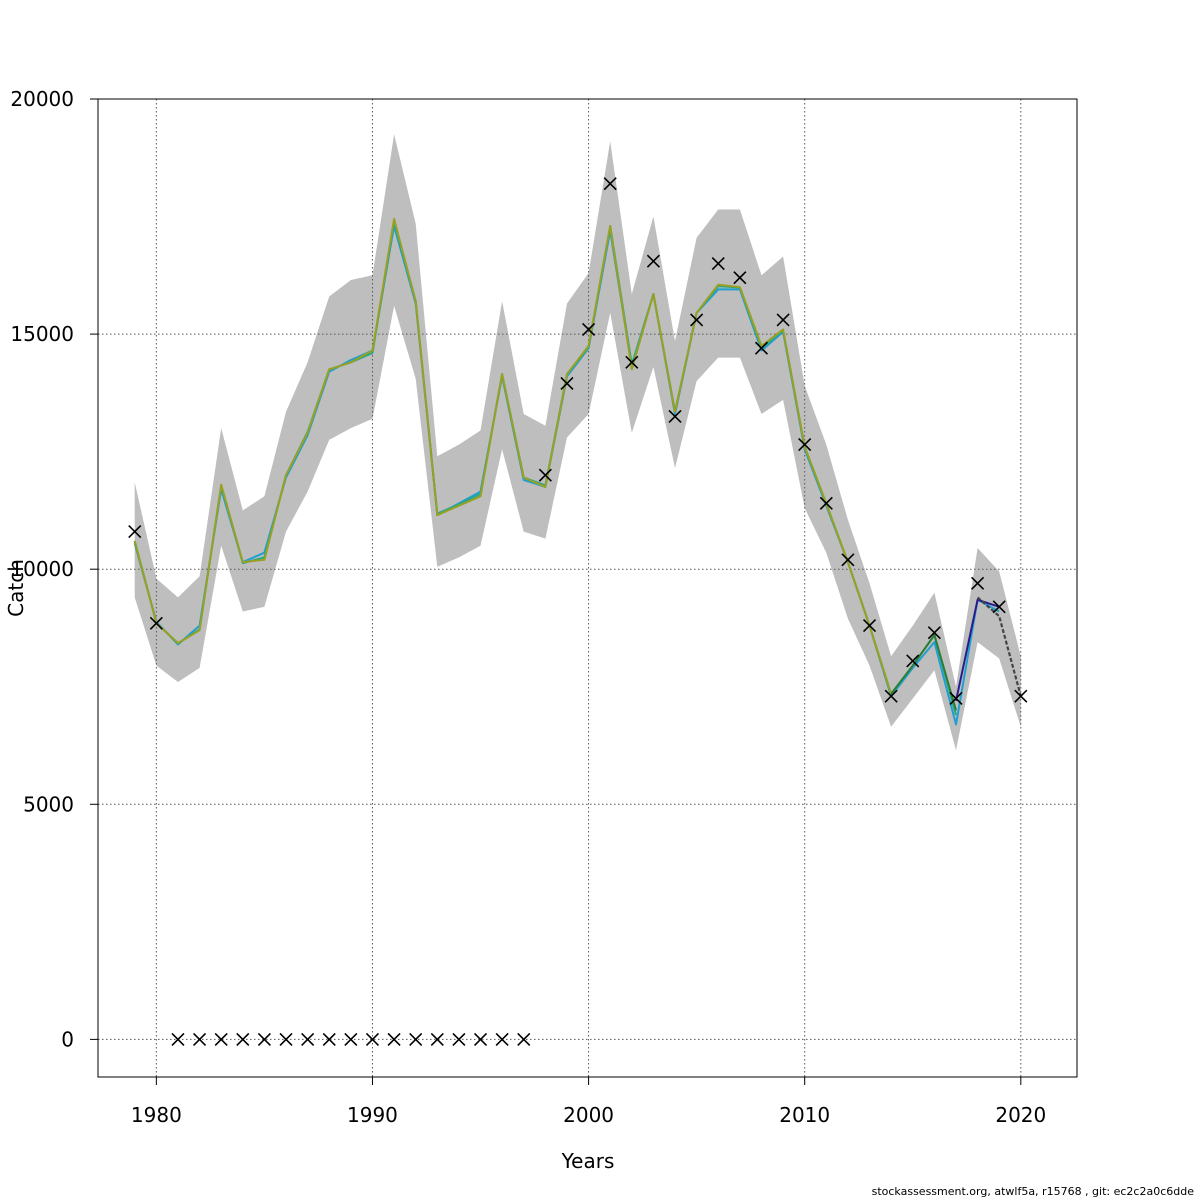 The width and height of the screenshot is (1200, 1200). What do you see at coordinates (48, 804) in the screenshot?
I see `y-tick-label: 5000` at bounding box center [48, 804].